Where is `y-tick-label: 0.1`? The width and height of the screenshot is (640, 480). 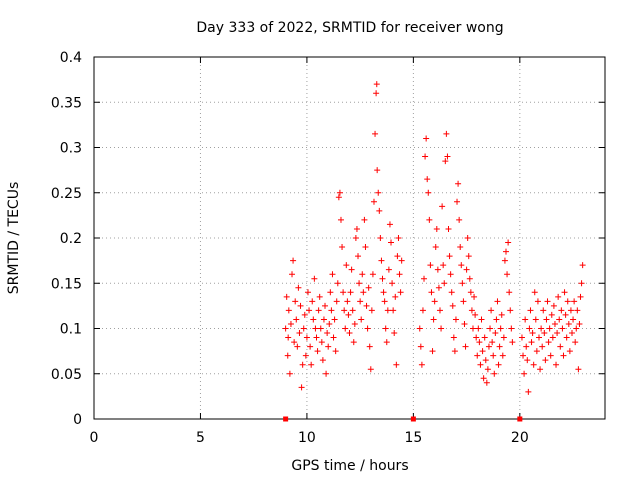 y-tick-label: 0.1 is located at coordinates (71, 330).